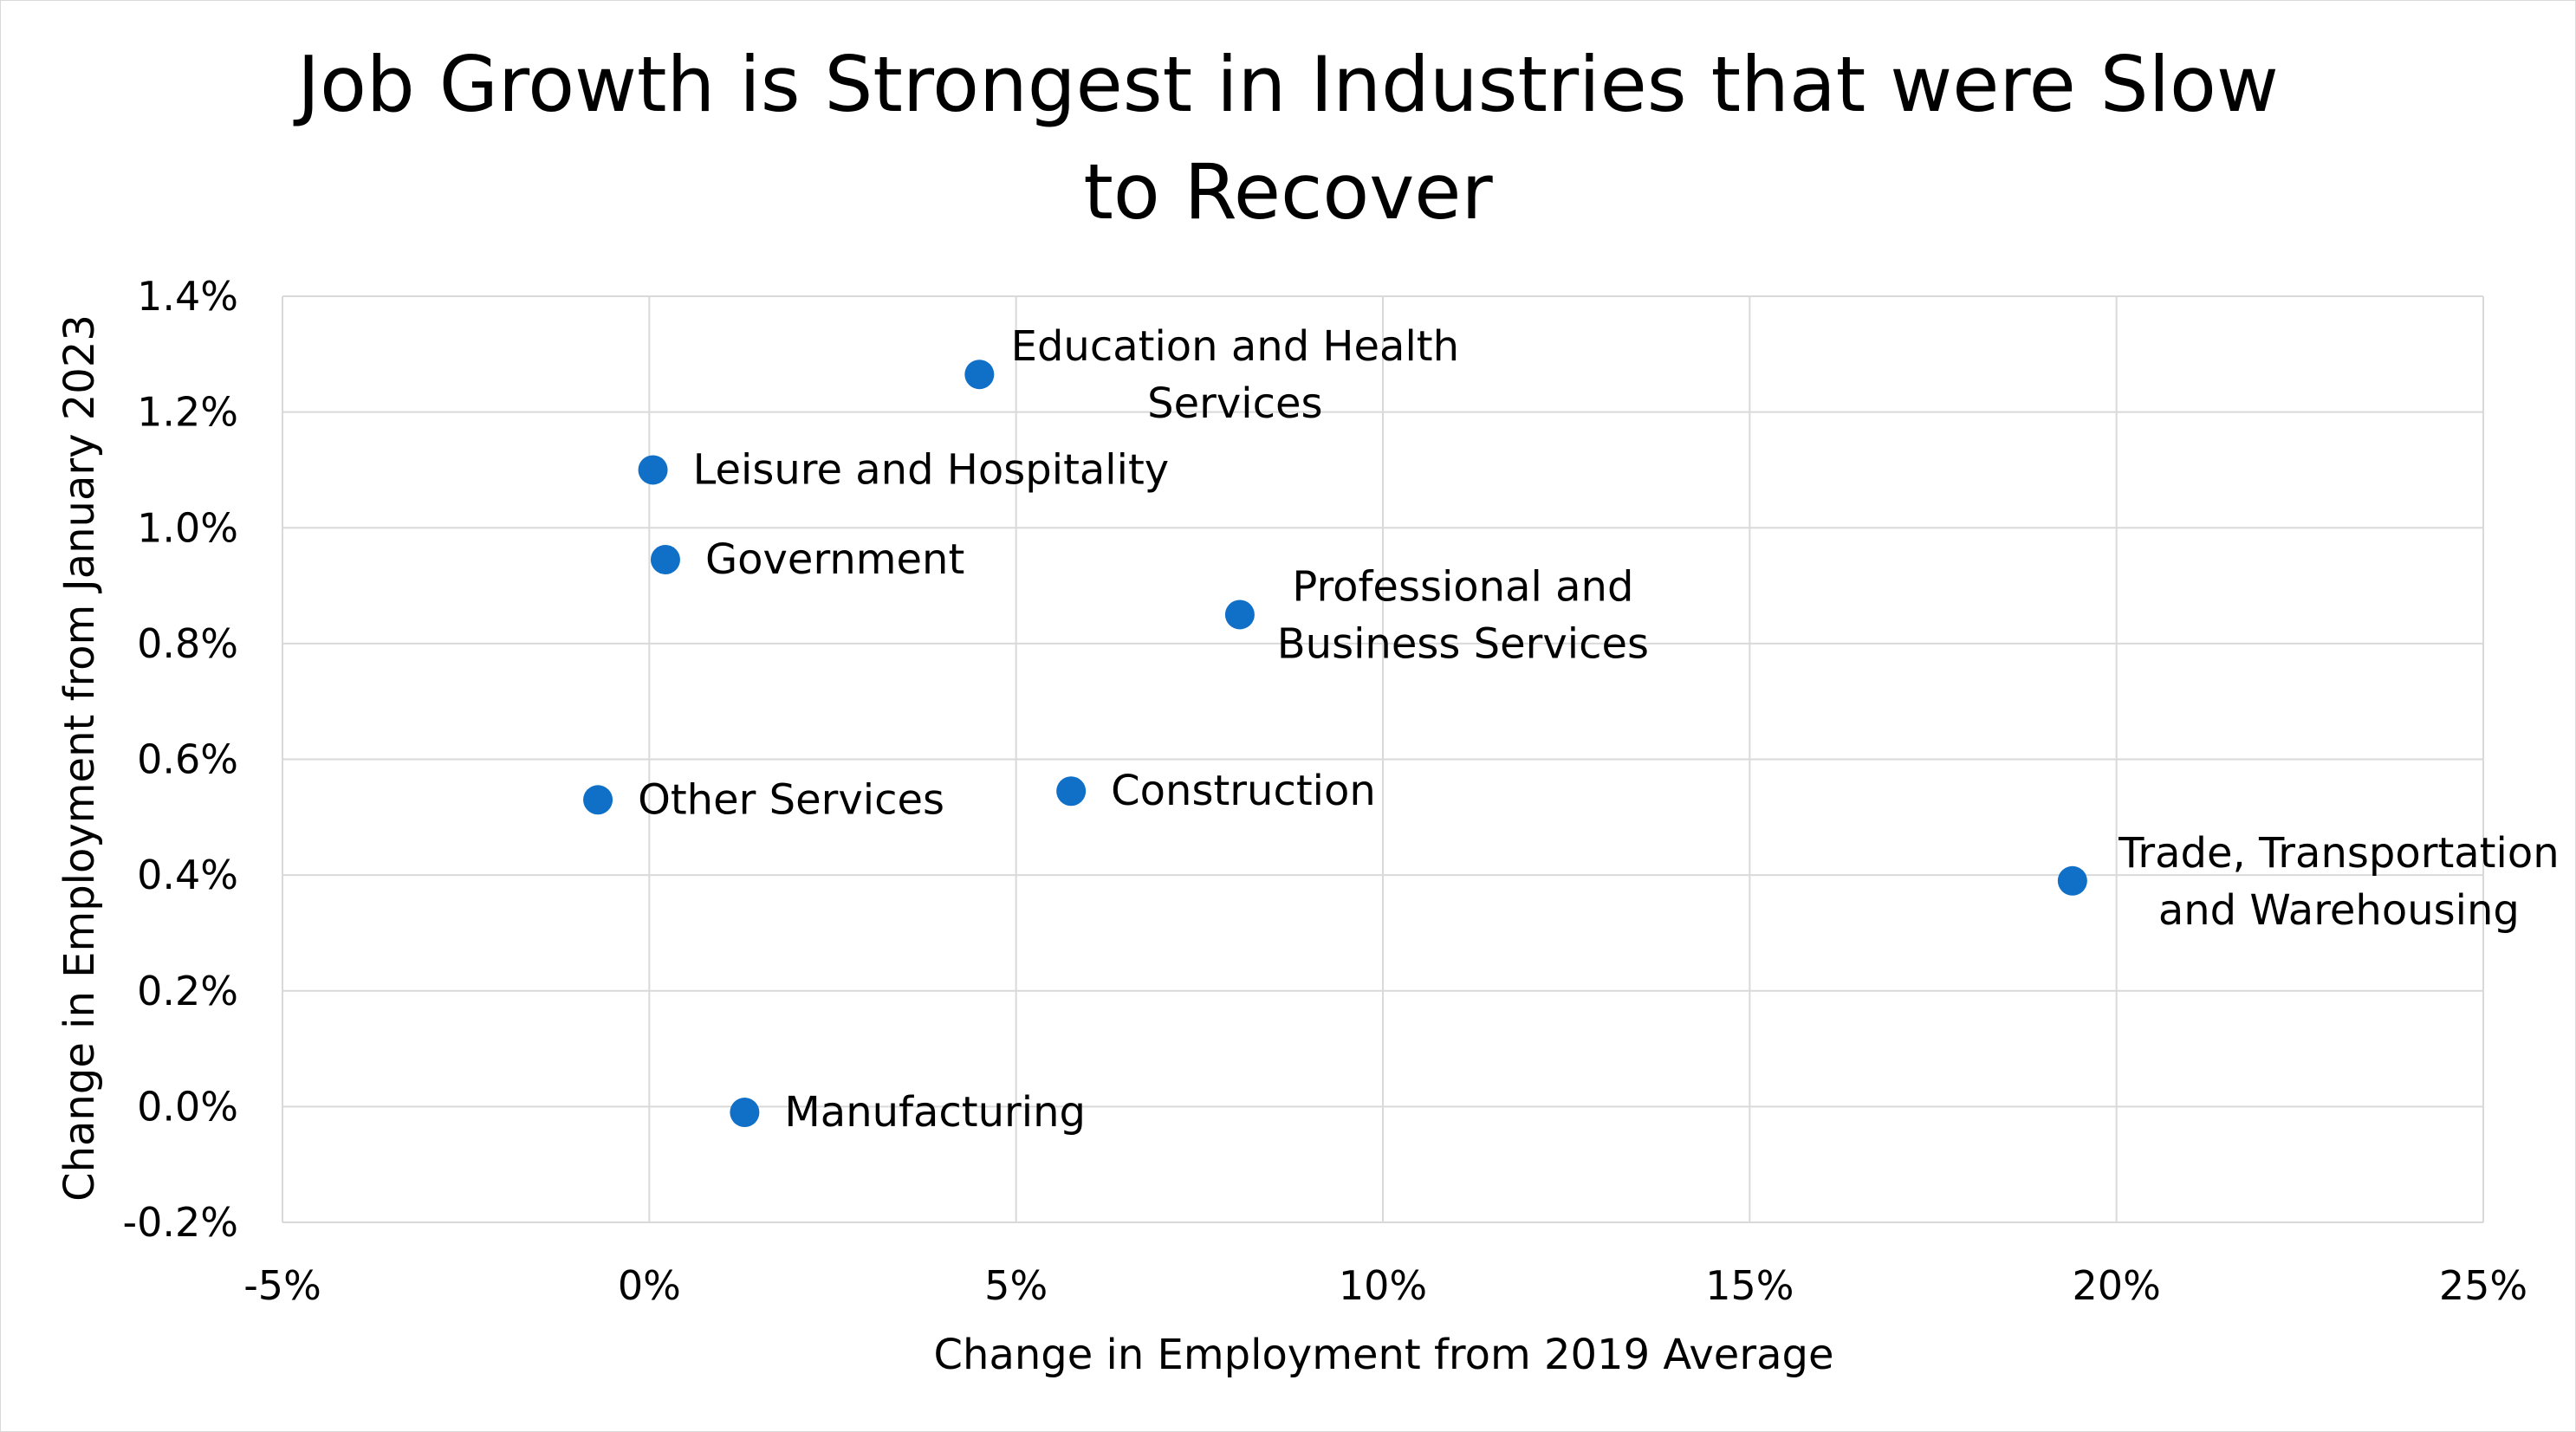  What do you see at coordinates (1384, 1355) in the screenshot?
I see `x-axis-label: Change in Employment from 2019 Average` at bounding box center [1384, 1355].